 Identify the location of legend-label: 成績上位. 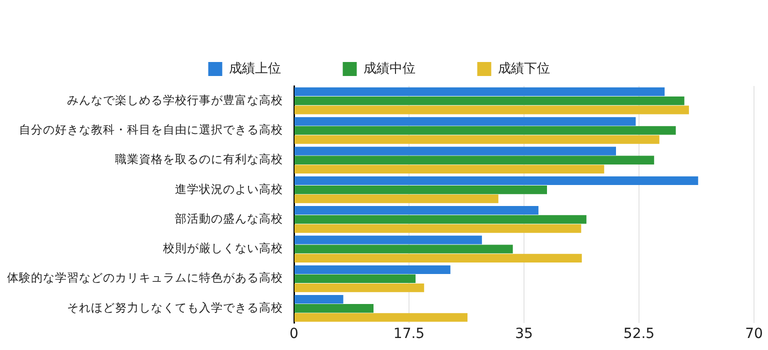
(254, 68).